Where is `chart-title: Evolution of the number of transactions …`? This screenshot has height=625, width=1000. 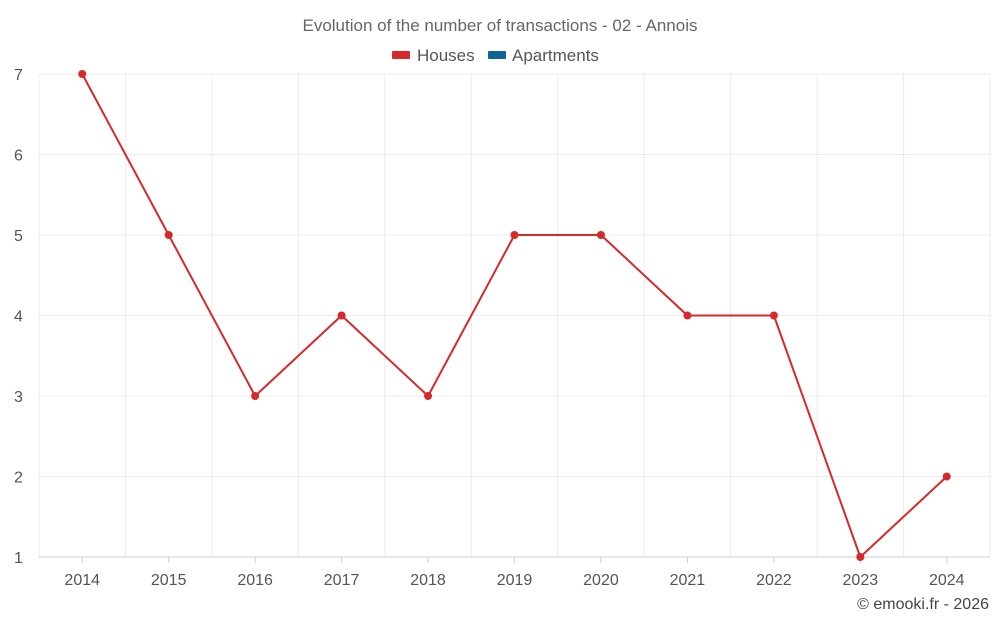
chart-title: Evolution of the number of transactions … is located at coordinates (499, 25).